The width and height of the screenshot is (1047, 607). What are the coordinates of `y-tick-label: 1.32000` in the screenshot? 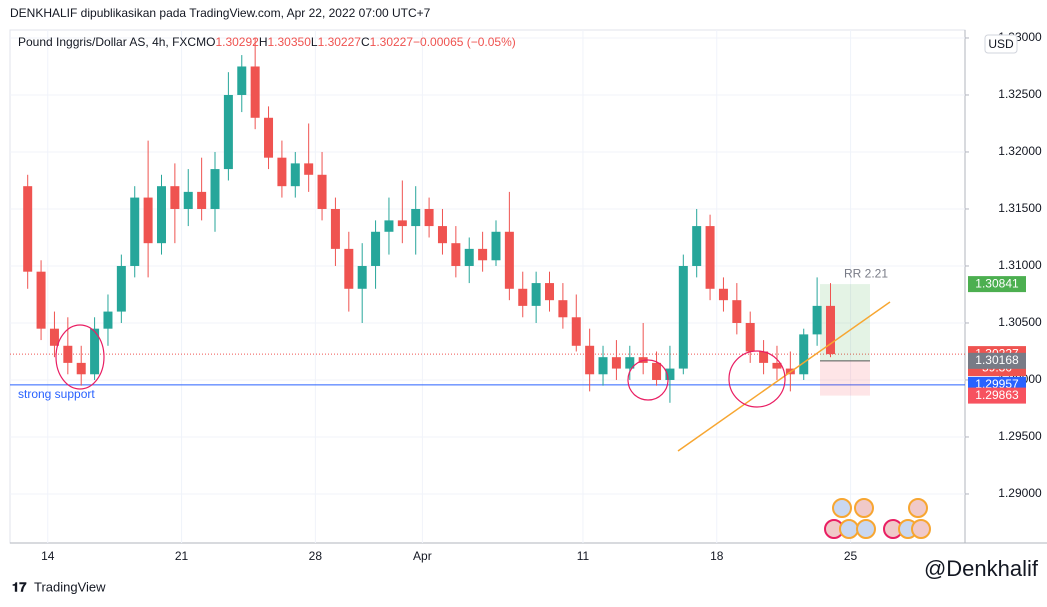 It's located at (1020, 151).